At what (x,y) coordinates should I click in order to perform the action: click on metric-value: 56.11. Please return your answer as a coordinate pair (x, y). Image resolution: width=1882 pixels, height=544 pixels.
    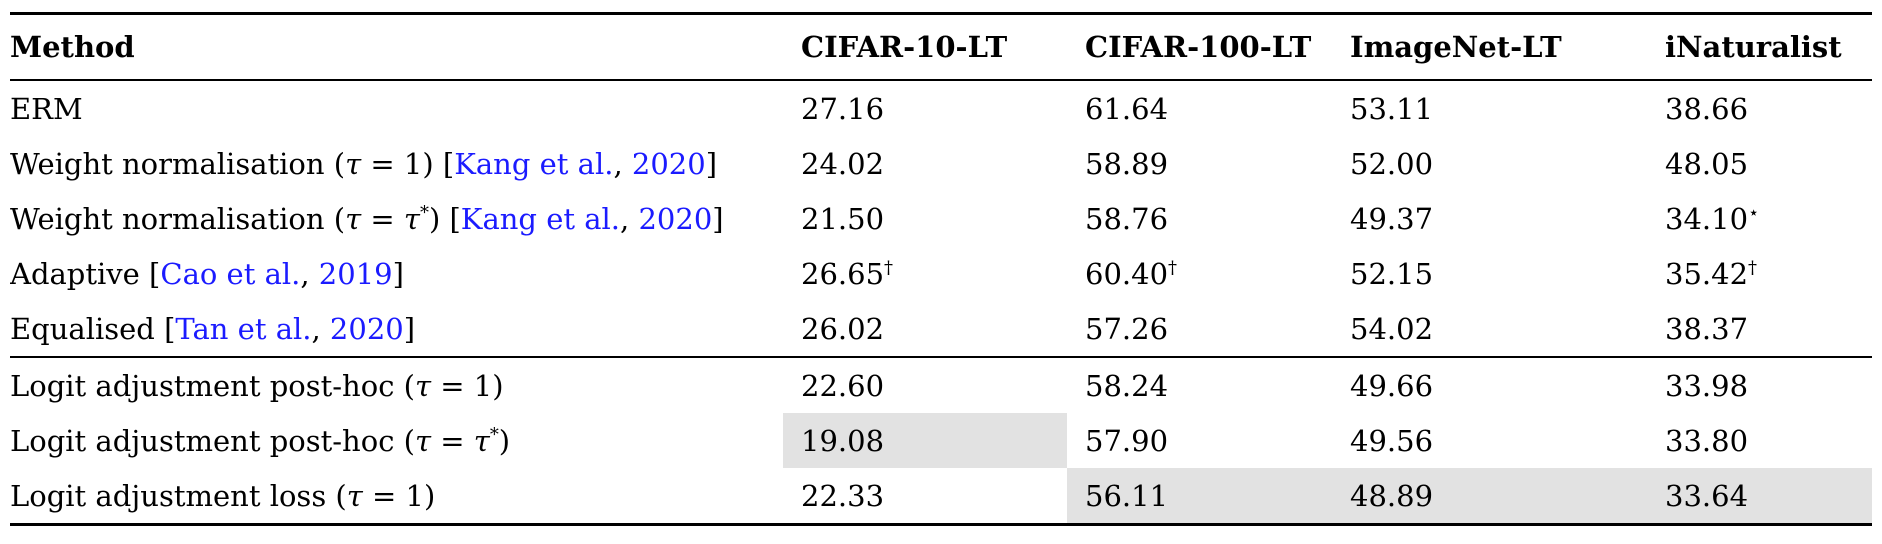
    Looking at the image, I should click on (1127, 495).